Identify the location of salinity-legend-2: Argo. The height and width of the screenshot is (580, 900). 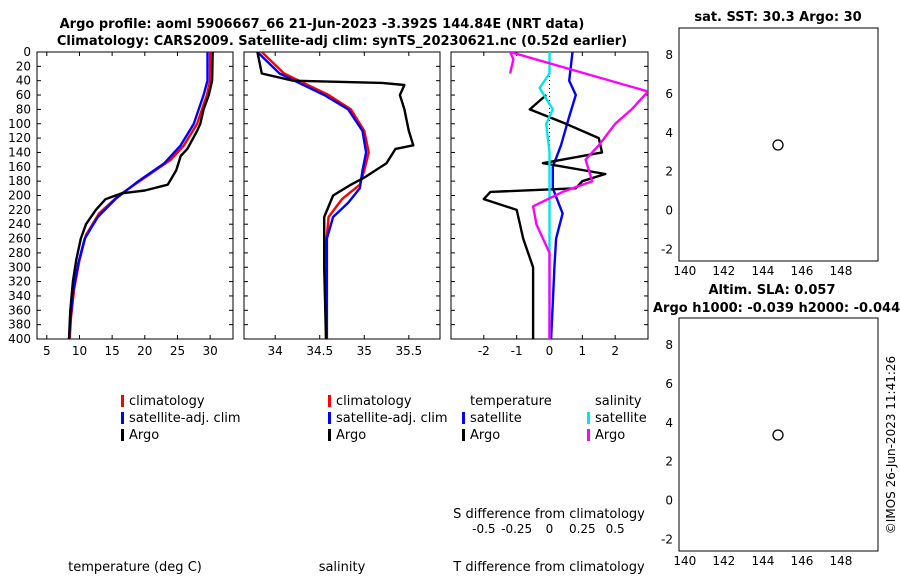
(351, 435).